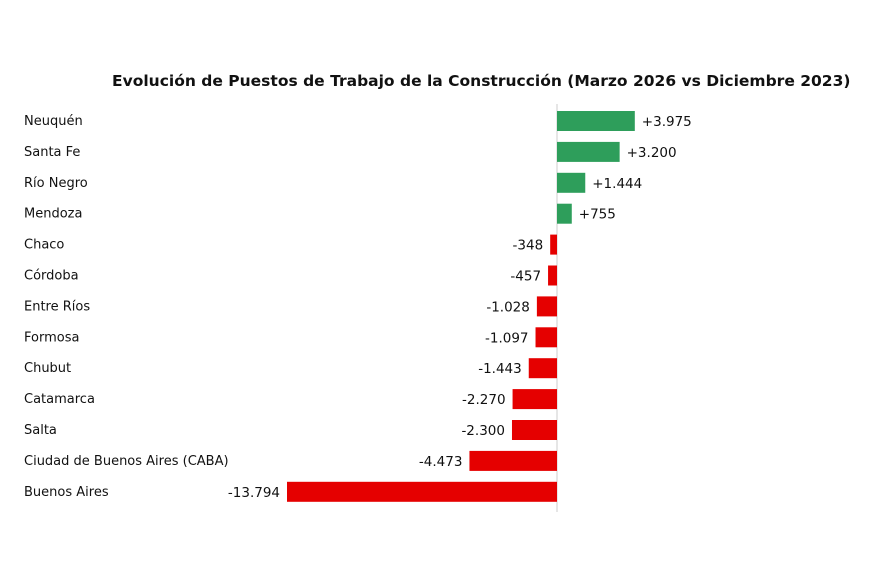 The image size is (870, 580). What do you see at coordinates (528, 246) in the screenshot?
I see `bar-value-label: -348` at bounding box center [528, 246].